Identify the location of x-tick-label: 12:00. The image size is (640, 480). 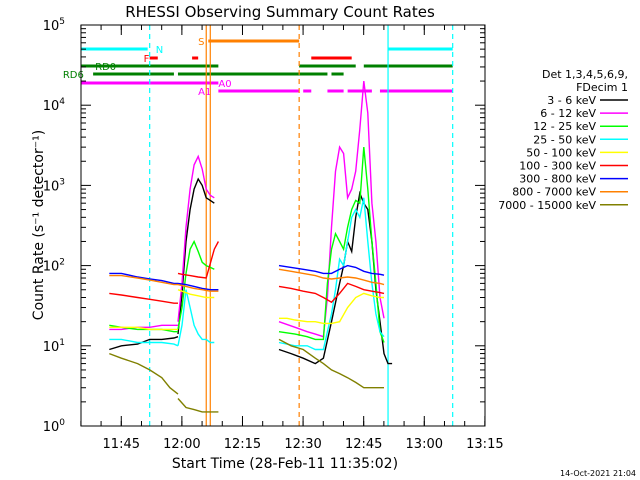
(181, 444).